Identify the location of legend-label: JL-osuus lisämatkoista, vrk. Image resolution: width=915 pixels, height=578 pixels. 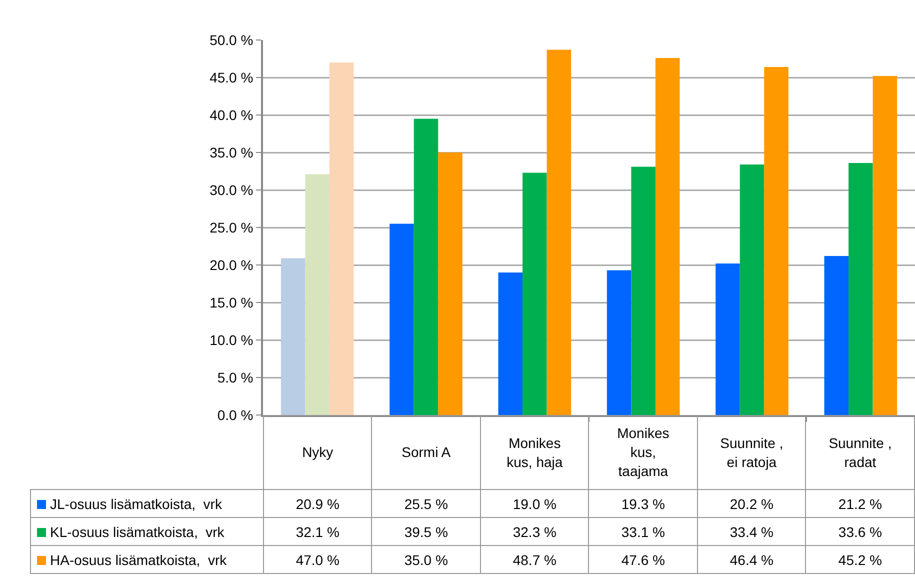
(147, 504).